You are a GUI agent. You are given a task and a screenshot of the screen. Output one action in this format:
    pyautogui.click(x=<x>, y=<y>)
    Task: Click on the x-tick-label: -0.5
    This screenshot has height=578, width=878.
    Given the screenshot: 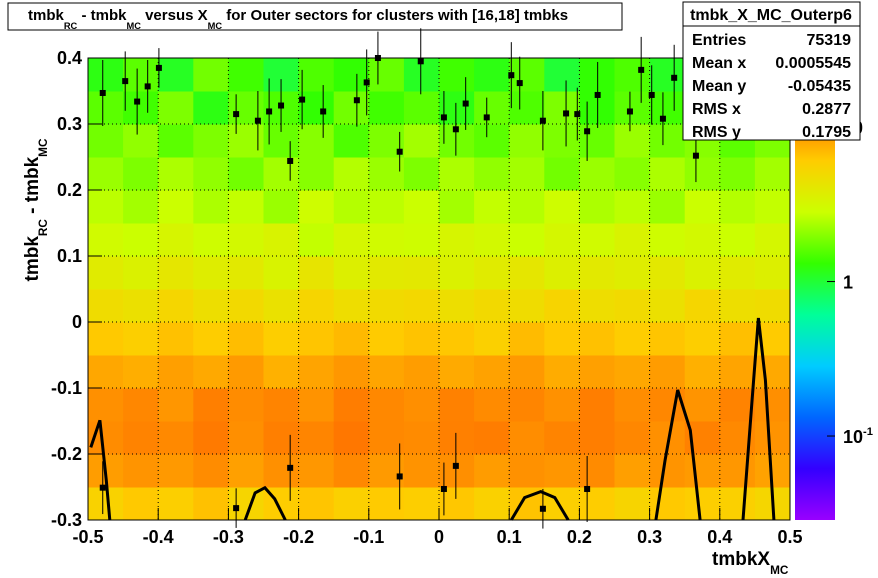 What is the action you would take?
    pyautogui.click(x=87, y=537)
    